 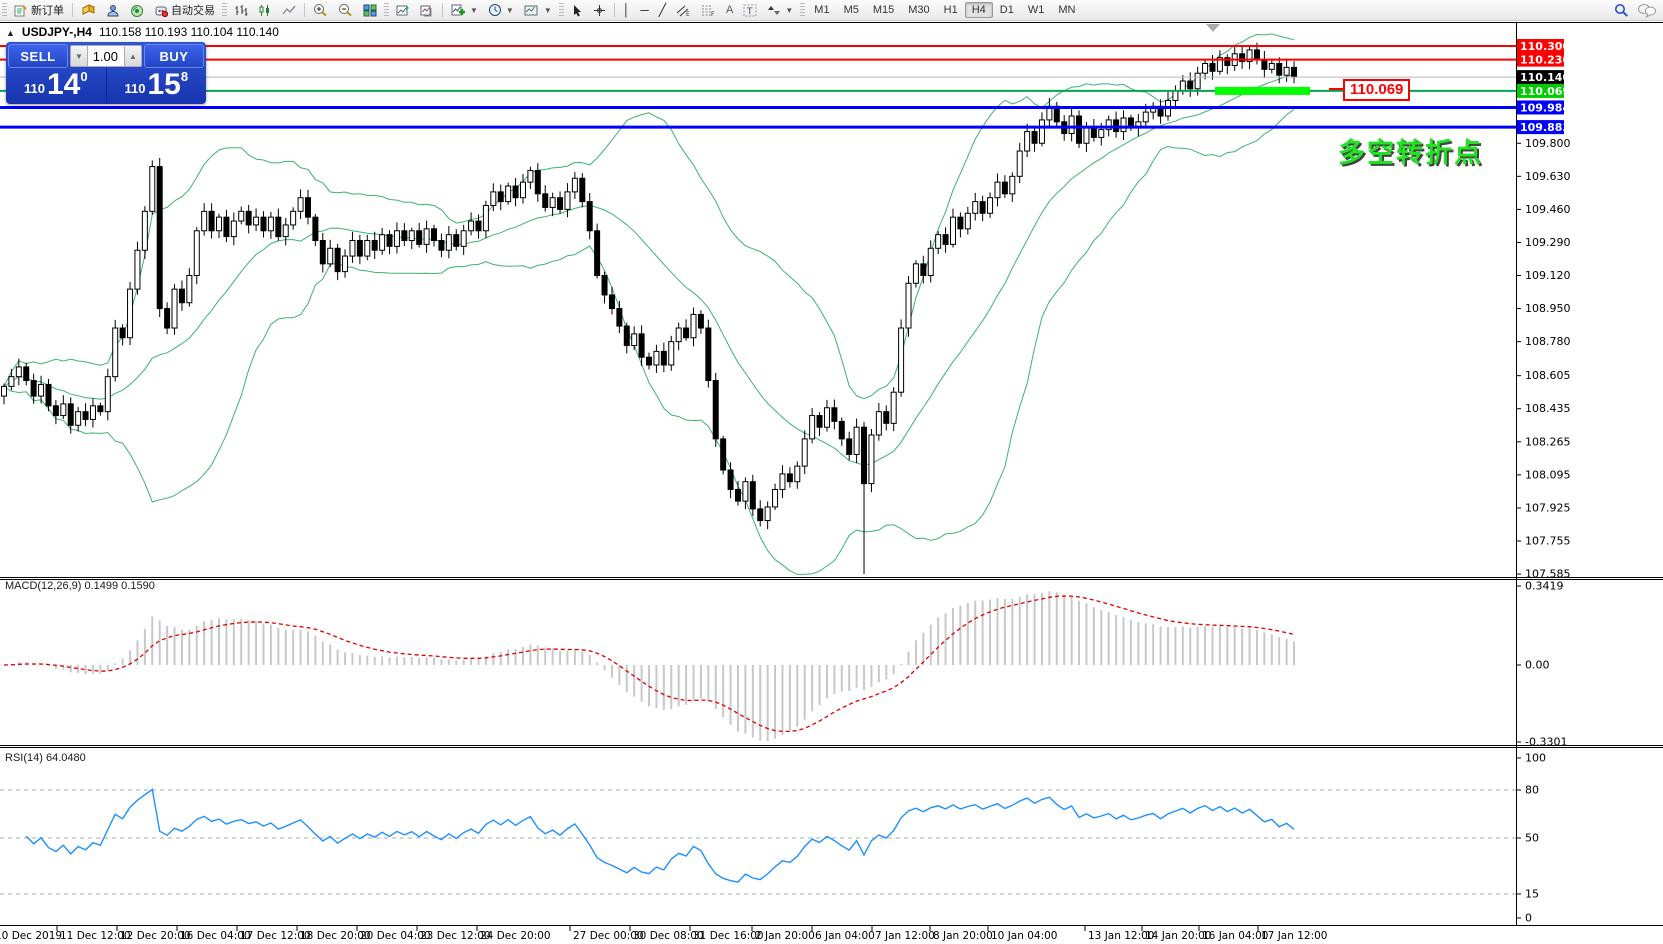 What do you see at coordinates (1544, 586) in the screenshot?
I see `svg-text: 0.3419` at bounding box center [1544, 586].